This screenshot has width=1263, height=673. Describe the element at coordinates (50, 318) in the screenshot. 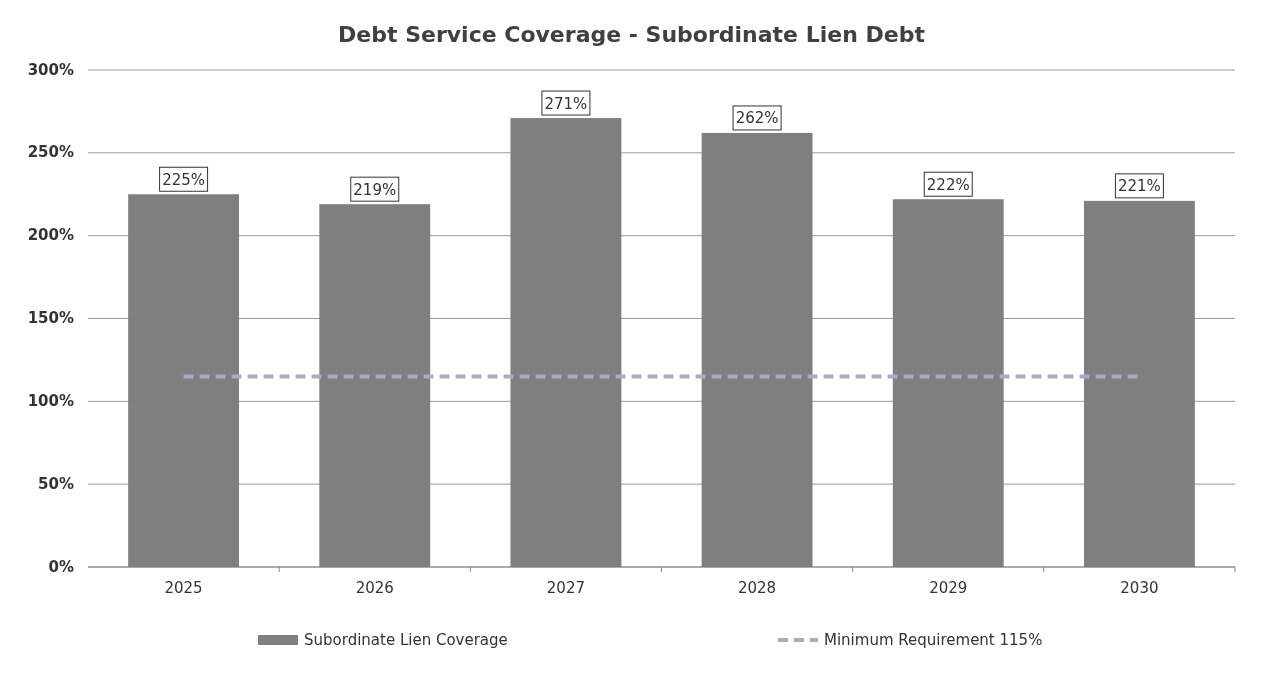

I see `y-tick-label: 150%` at that location.